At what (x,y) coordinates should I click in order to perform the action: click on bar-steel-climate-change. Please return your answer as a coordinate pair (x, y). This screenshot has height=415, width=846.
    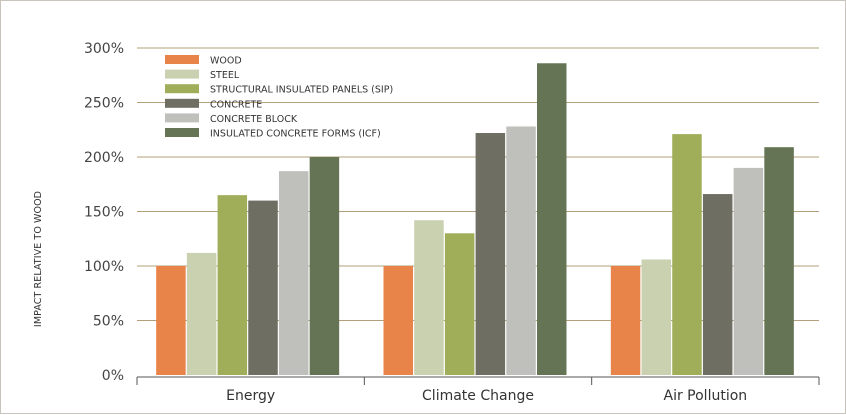
    Looking at the image, I should click on (429, 297).